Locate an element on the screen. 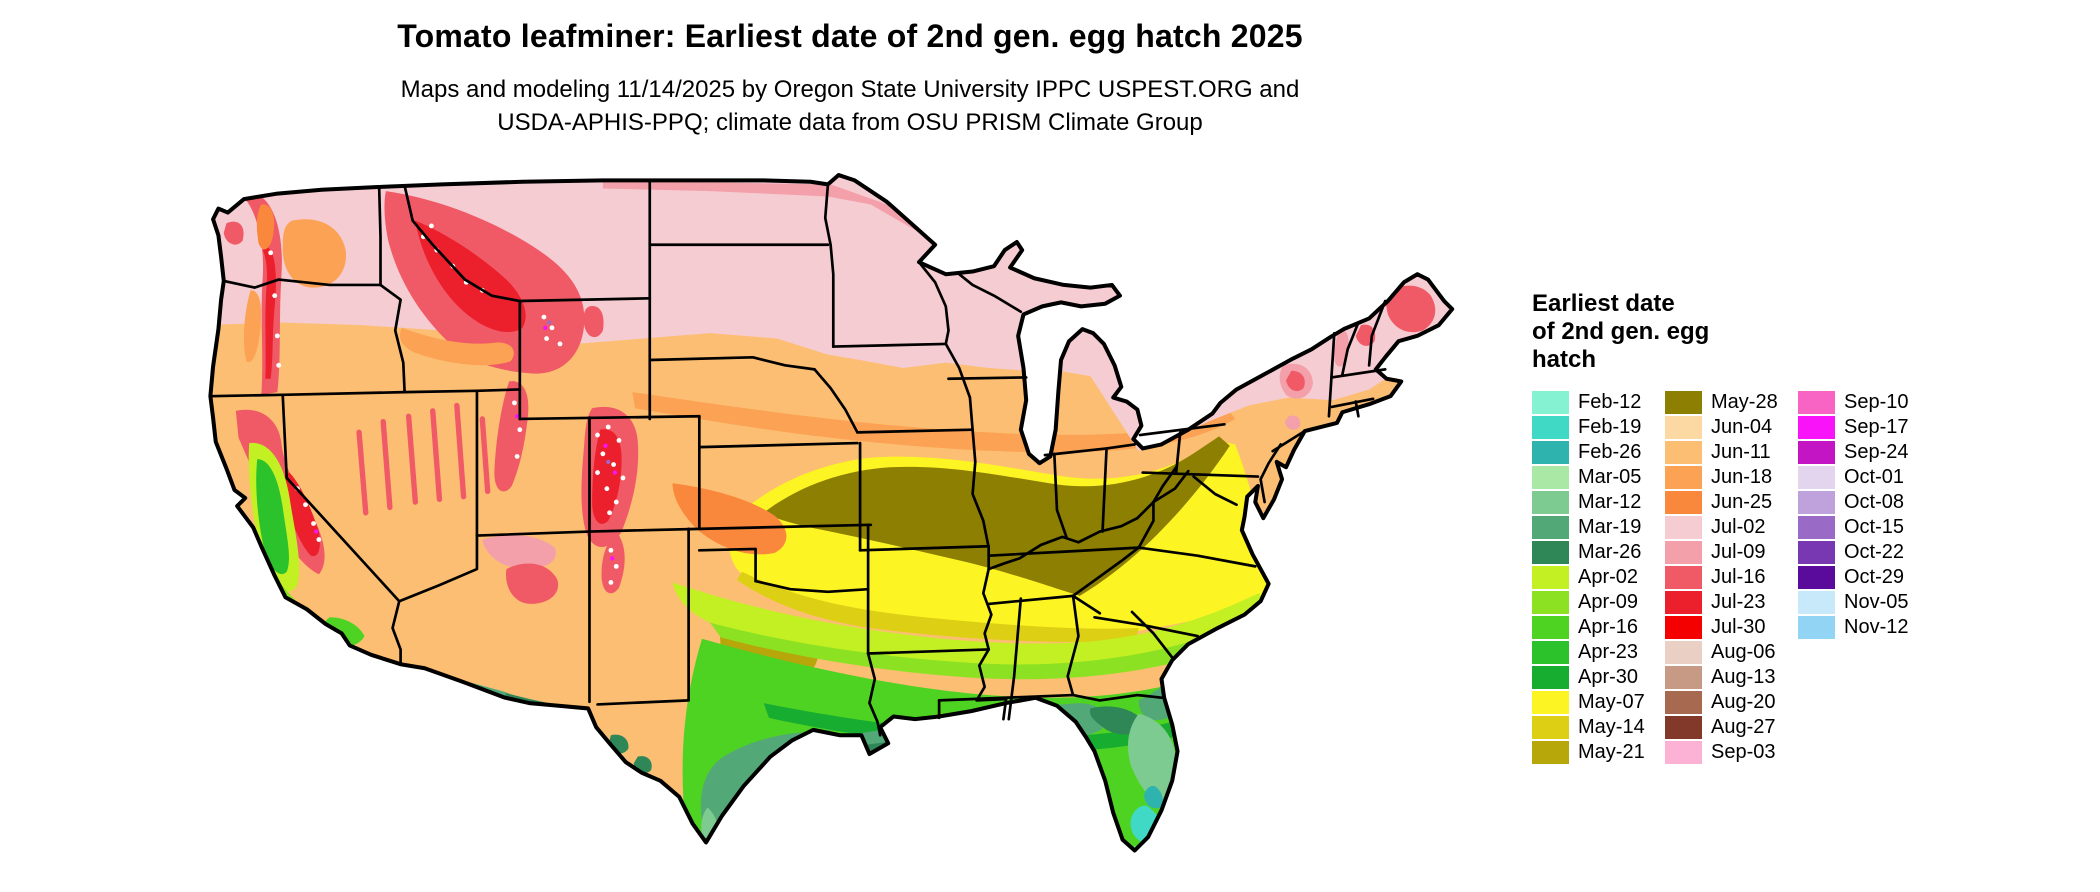  legend-label: Sep-17 is located at coordinates (1876, 427).